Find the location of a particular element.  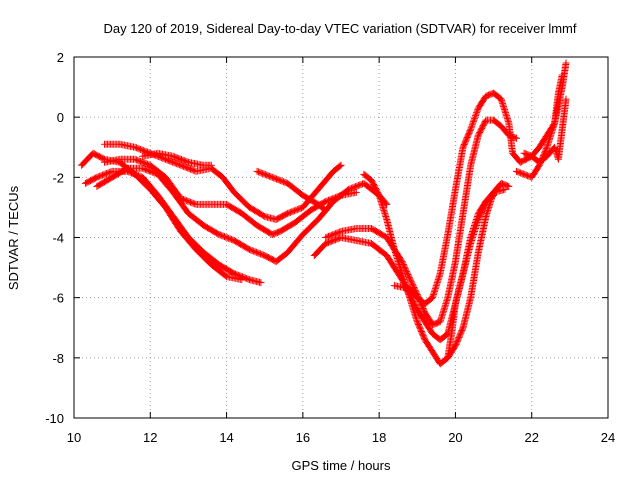

y-tick-label: -2 is located at coordinates (58, 177).